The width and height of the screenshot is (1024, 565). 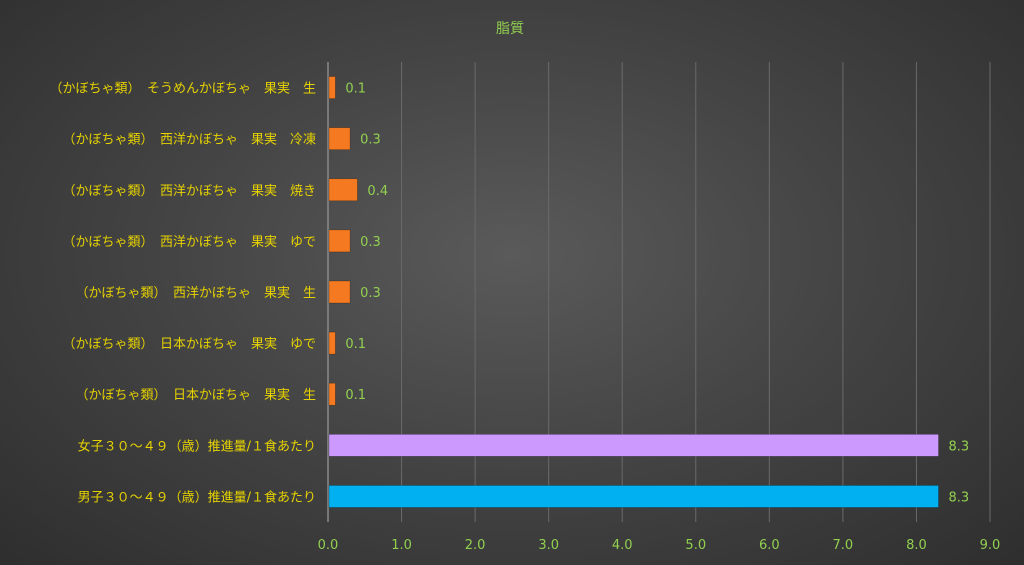 I want to click on category-label: （かぼちゃ類） 西洋かぼちゃ 果実 ゆで, so click(x=189, y=242).